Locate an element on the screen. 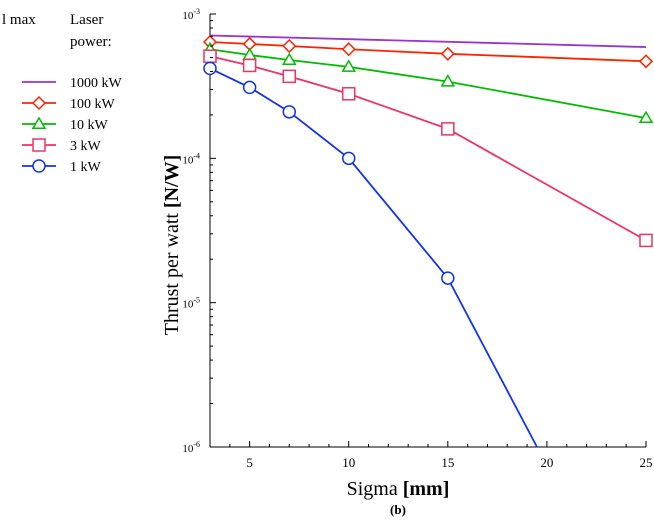  series-10-kw is located at coordinates (428, 82).